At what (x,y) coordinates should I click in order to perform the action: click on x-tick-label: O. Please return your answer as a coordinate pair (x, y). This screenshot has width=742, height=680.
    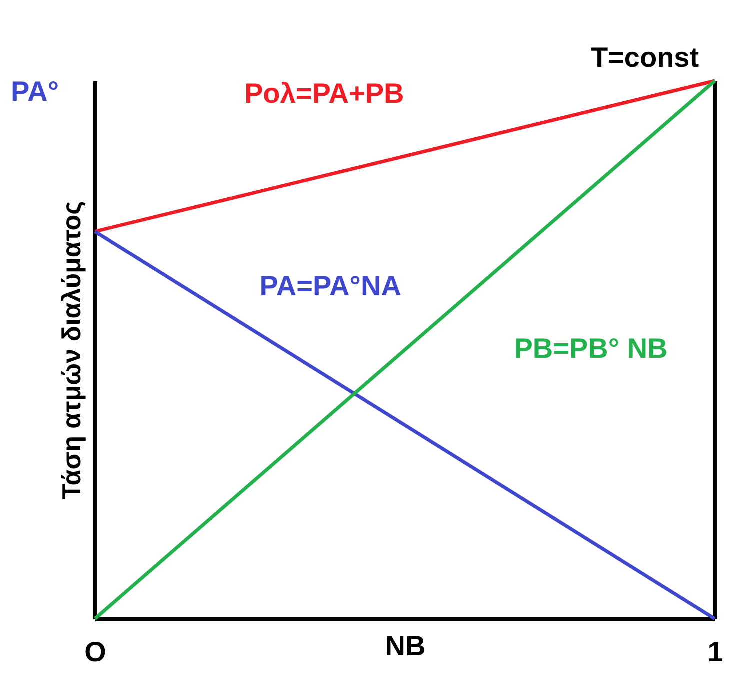
    Looking at the image, I should click on (95, 652).